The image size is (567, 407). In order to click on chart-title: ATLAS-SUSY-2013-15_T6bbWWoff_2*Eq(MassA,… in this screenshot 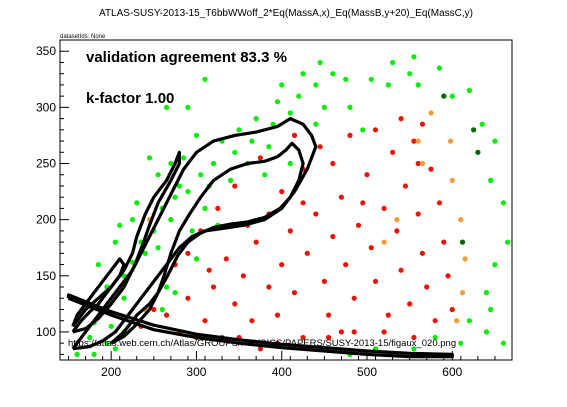, I will do `click(286, 13)`.